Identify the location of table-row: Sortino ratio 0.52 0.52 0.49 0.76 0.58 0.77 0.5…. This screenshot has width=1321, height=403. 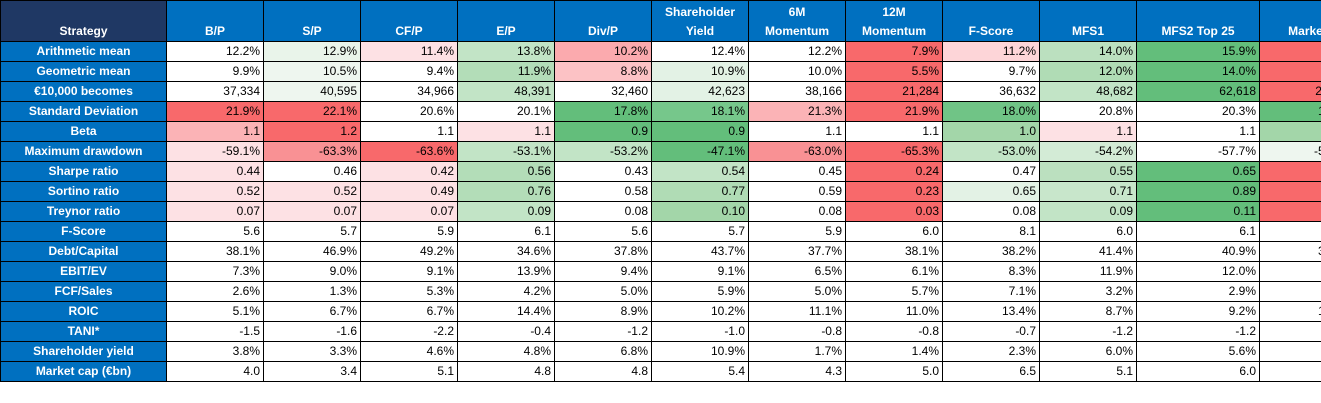
(660, 191).